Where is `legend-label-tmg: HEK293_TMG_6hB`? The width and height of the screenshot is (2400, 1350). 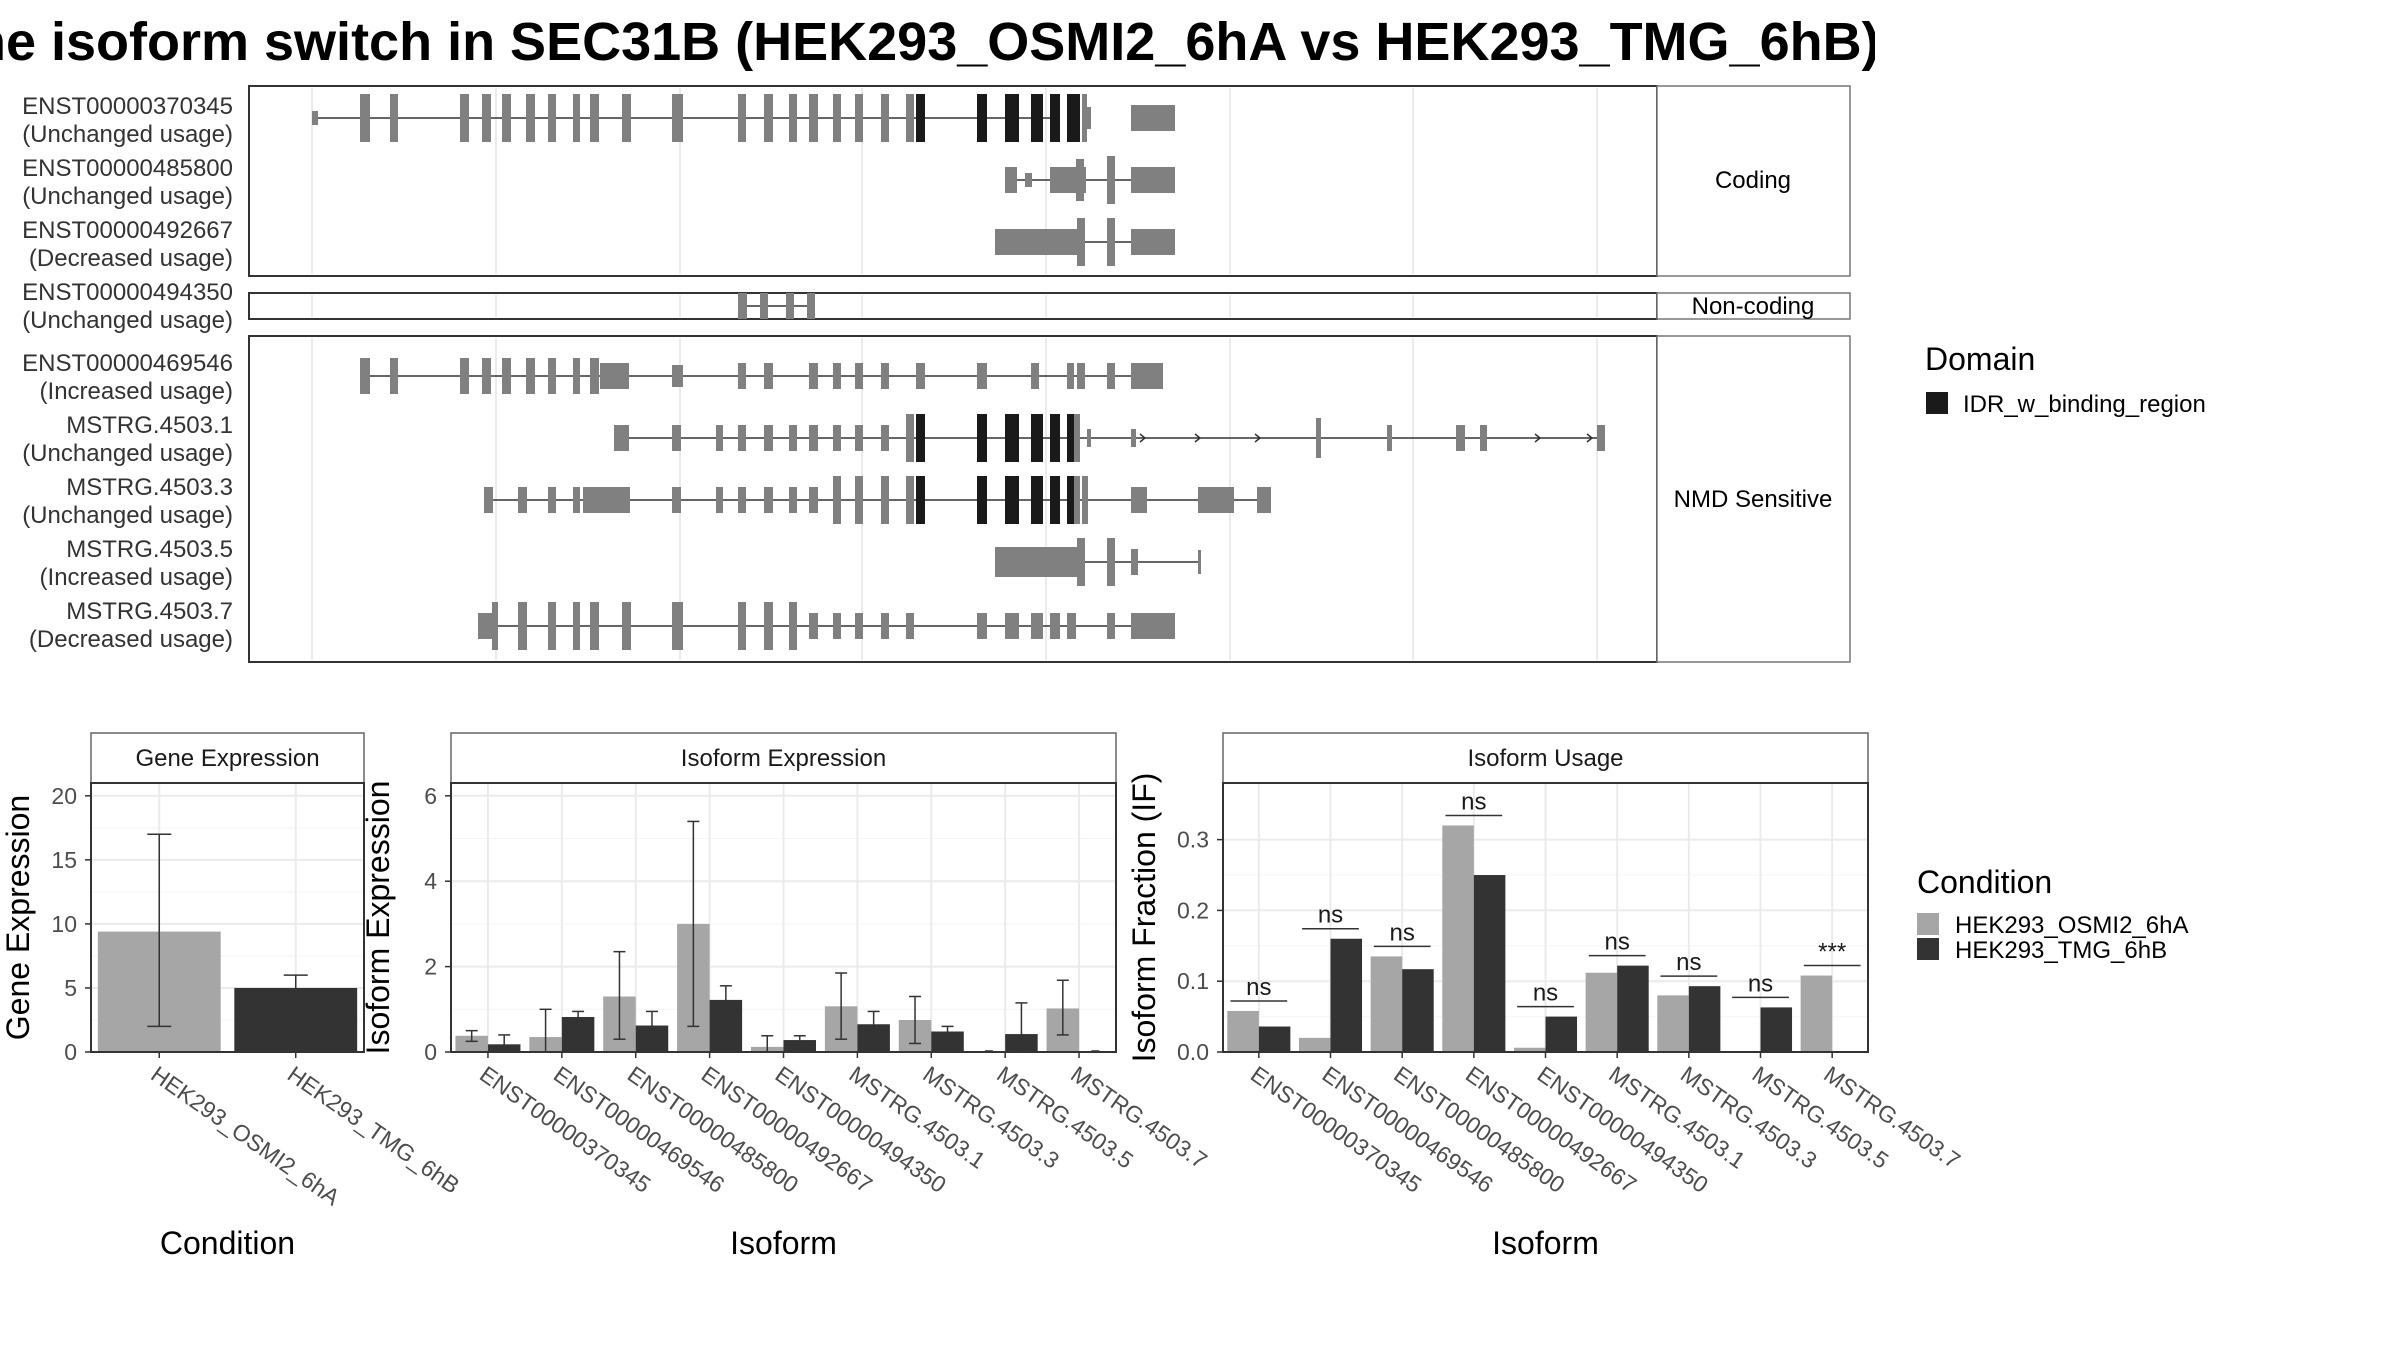 legend-label-tmg: HEK293_TMG_6hB is located at coordinates (2061, 950).